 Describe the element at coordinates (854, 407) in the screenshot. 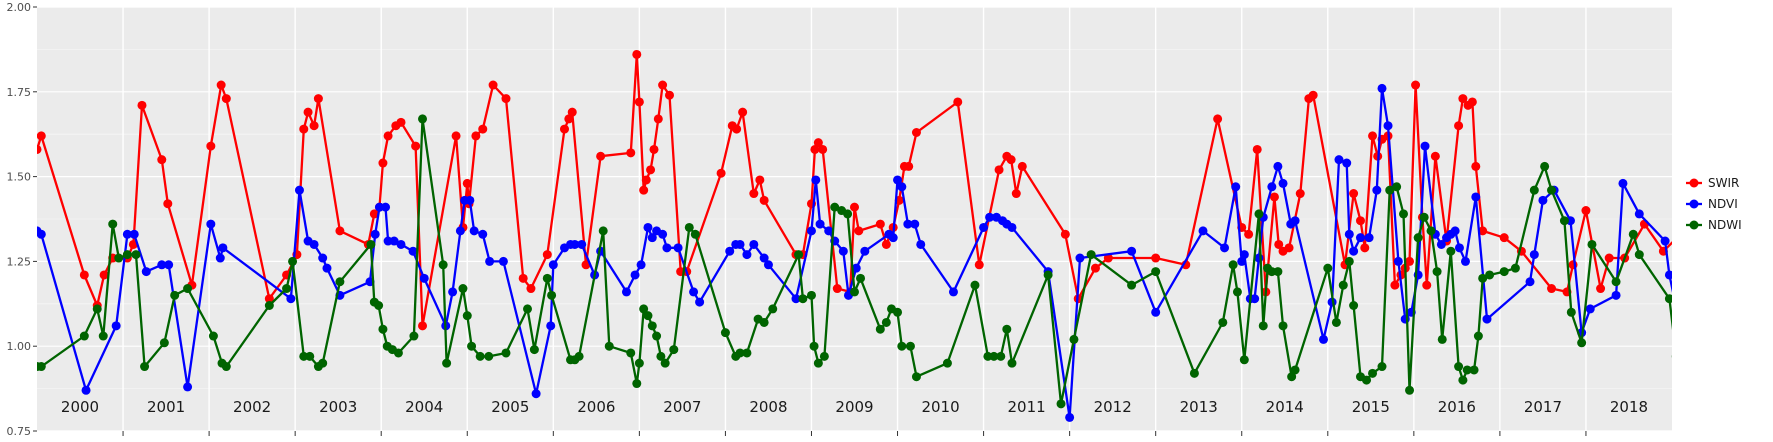

I see `year-label: 2009` at that location.